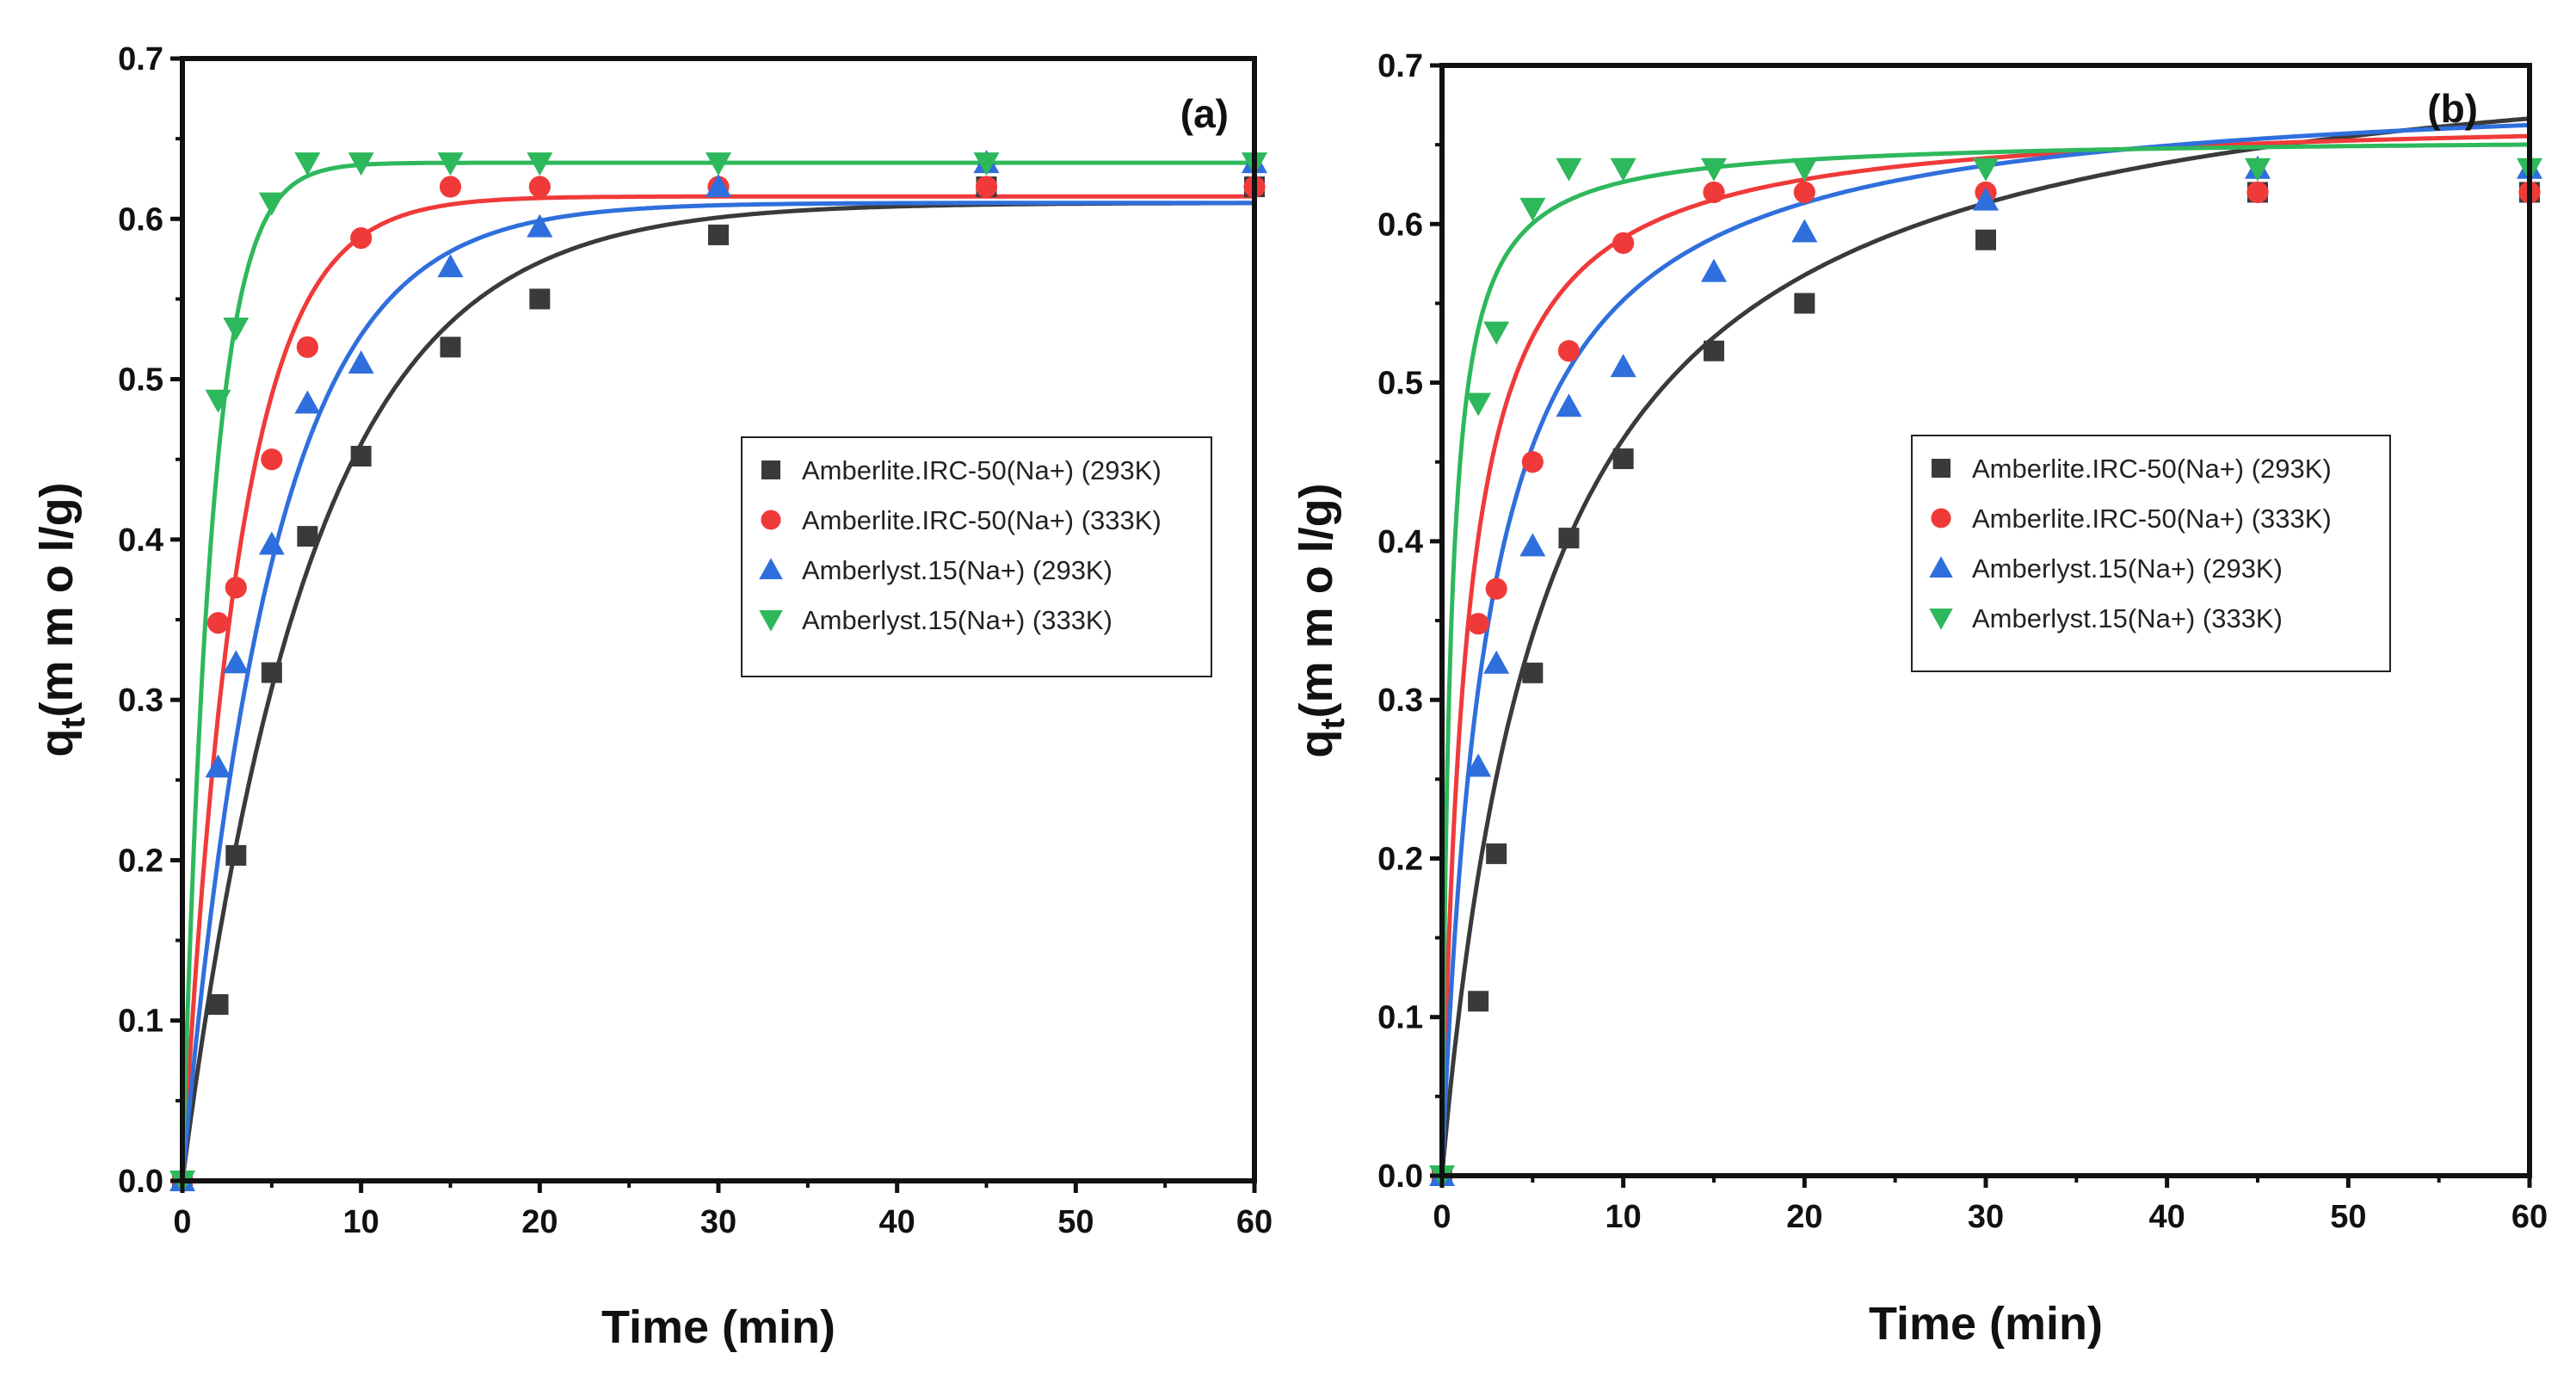  I want to click on y-tick-label: 0.3, so click(1400, 701).